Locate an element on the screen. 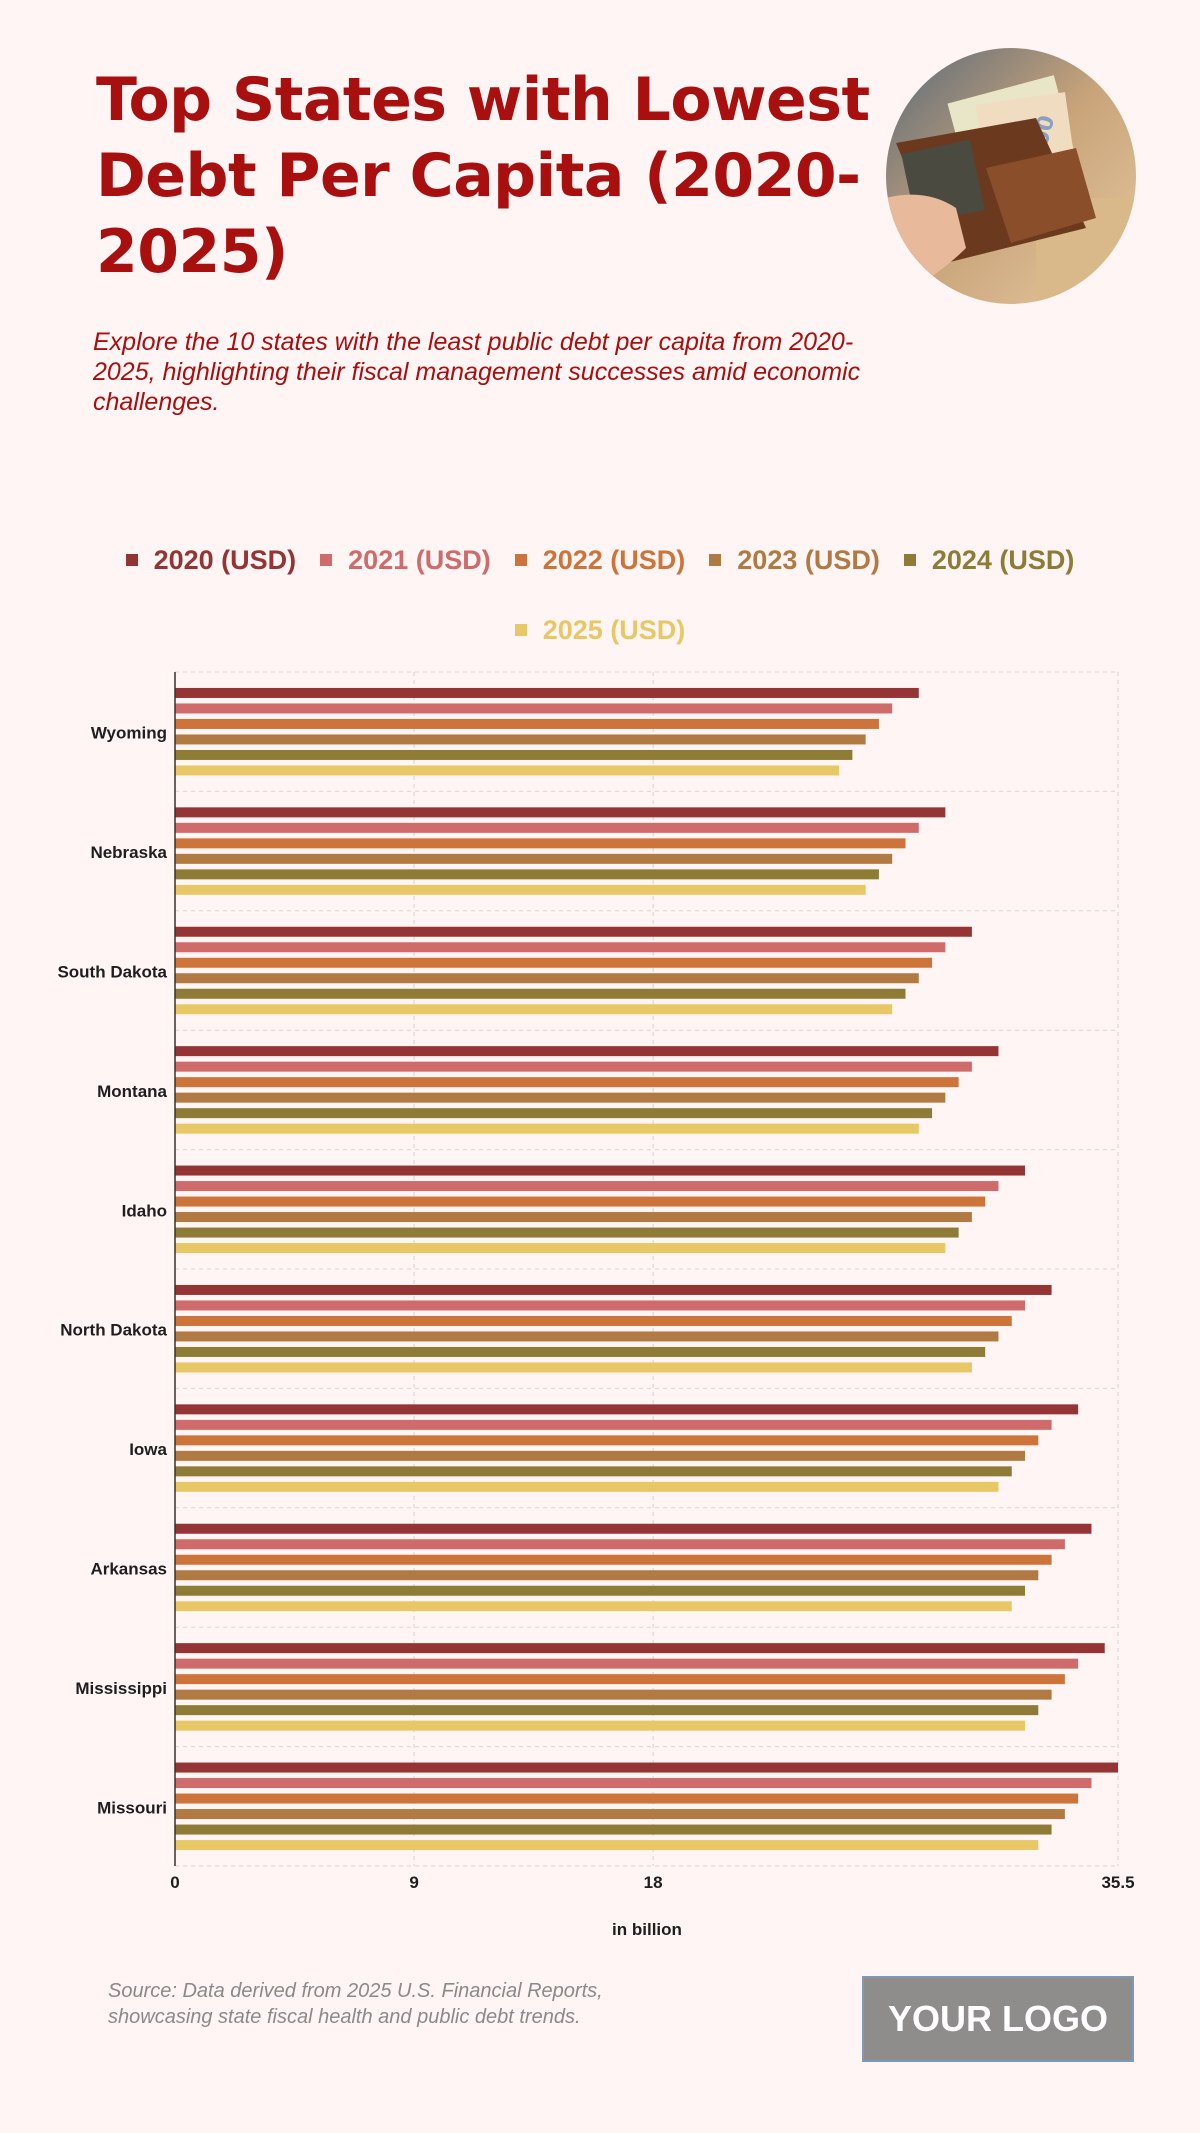  legend-label: 2020 (USD) is located at coordinates (225, 560).